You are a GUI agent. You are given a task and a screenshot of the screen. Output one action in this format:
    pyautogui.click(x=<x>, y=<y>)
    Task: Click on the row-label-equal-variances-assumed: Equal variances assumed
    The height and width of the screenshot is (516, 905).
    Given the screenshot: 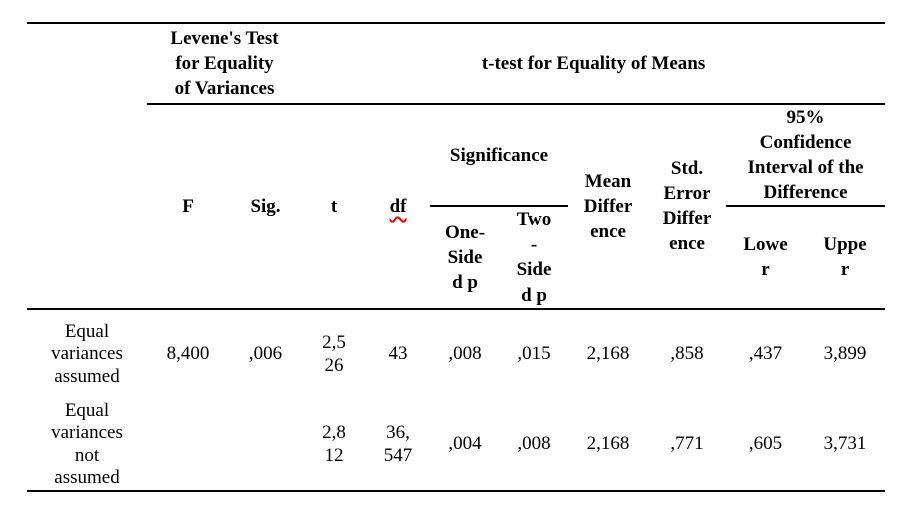 What is the action you would take?
    pyautogui.click(x=87, y=353)
    